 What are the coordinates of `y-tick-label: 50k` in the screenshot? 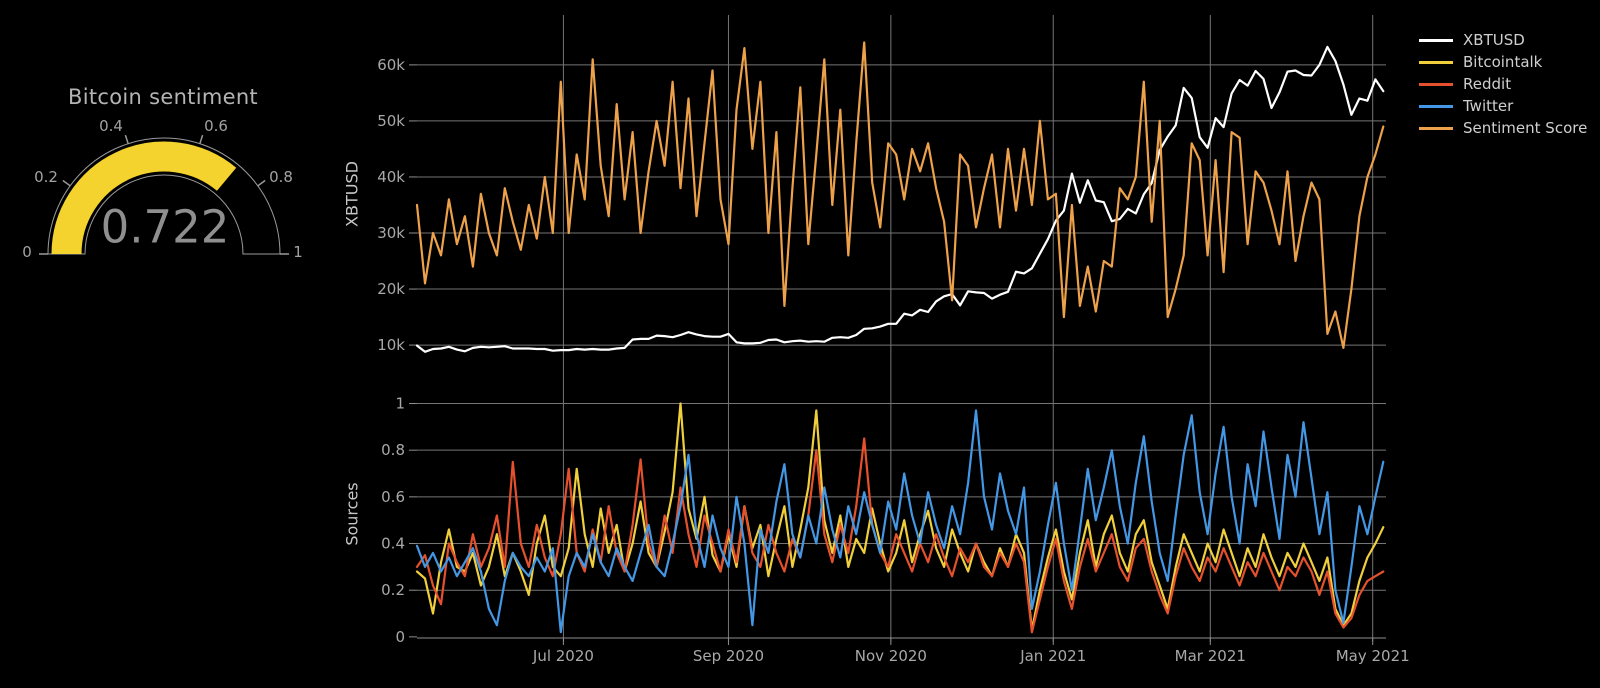 It's located at (391, 121).